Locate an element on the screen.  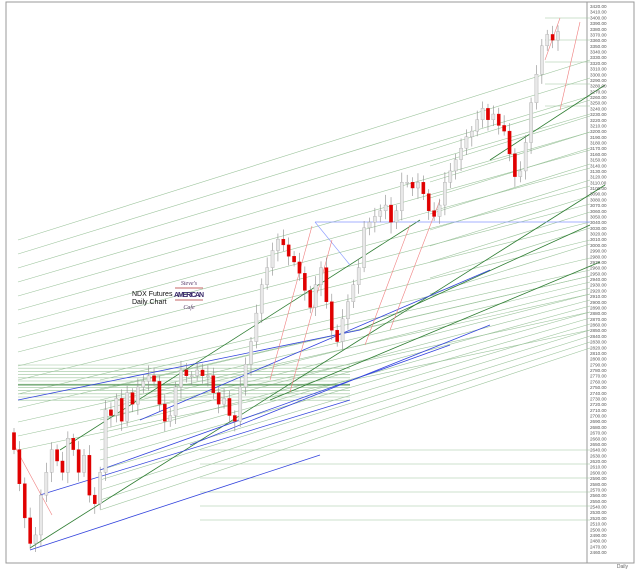
y-tick-label: 3050.00 is located at coordinates (598, 216).